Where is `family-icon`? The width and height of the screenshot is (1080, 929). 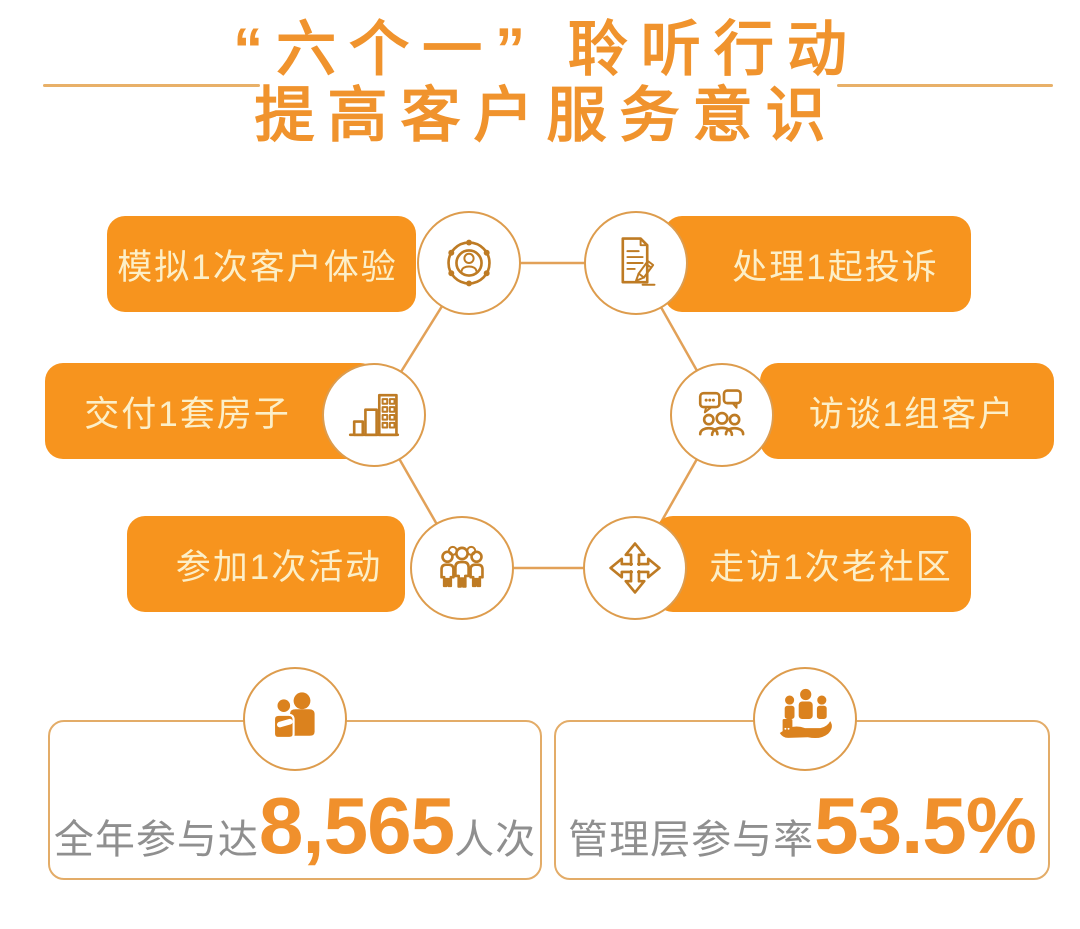
family-icon is located at coordinates (293, 715).